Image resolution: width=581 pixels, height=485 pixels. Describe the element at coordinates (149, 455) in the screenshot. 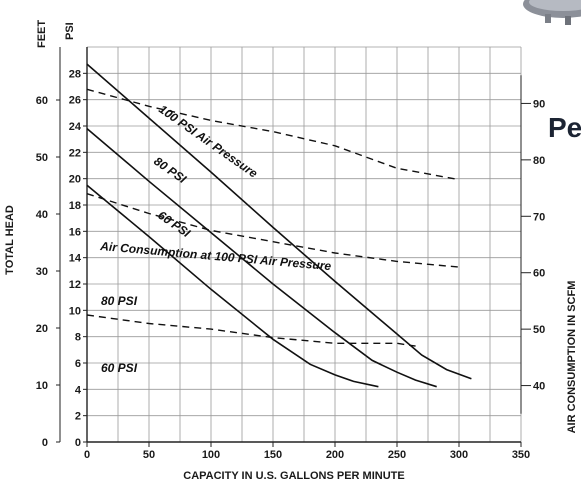

I see `x-tick-label: 50` at that location.